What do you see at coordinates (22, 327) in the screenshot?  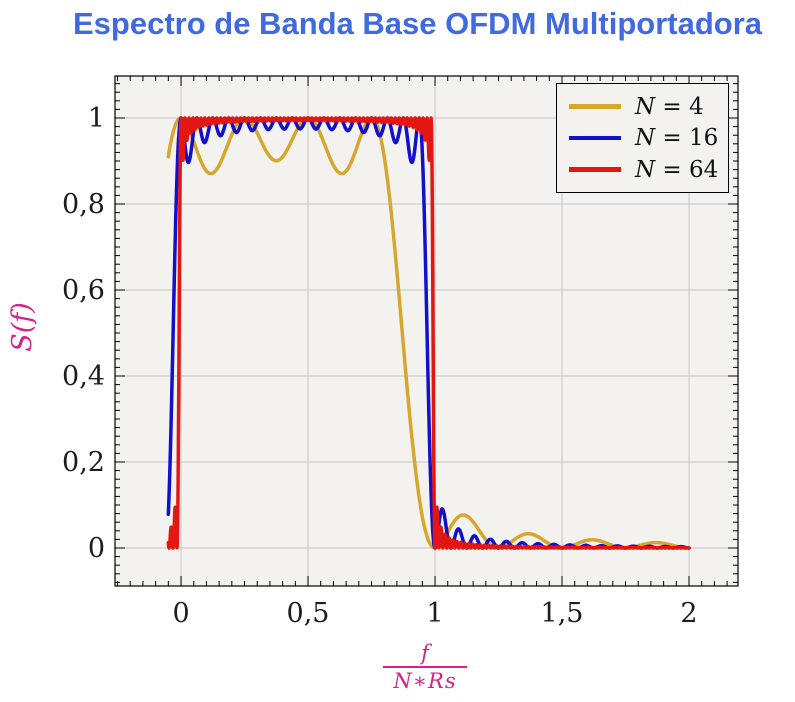 I see `y-axis-label: S(f)` at bounding box center [22, 327].